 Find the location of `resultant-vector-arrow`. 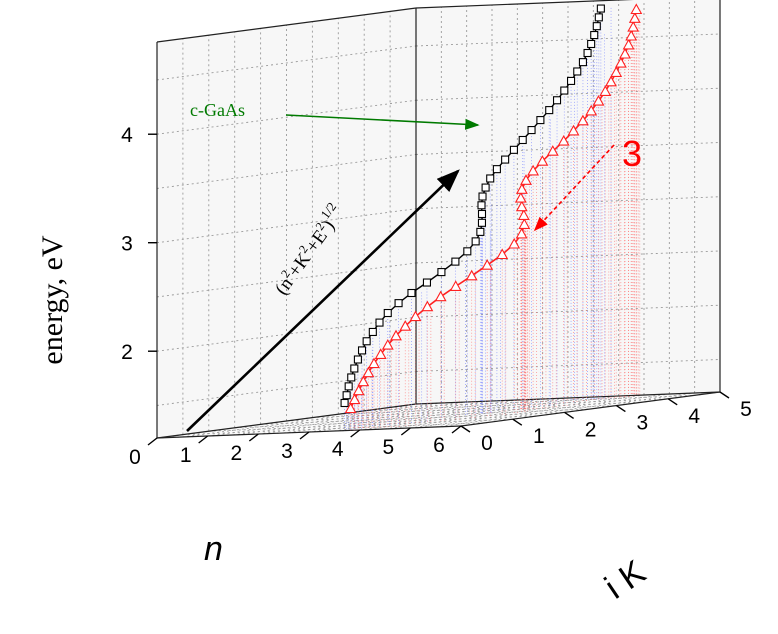

resultant-vector-arrow is located at coordinates (323, 300).